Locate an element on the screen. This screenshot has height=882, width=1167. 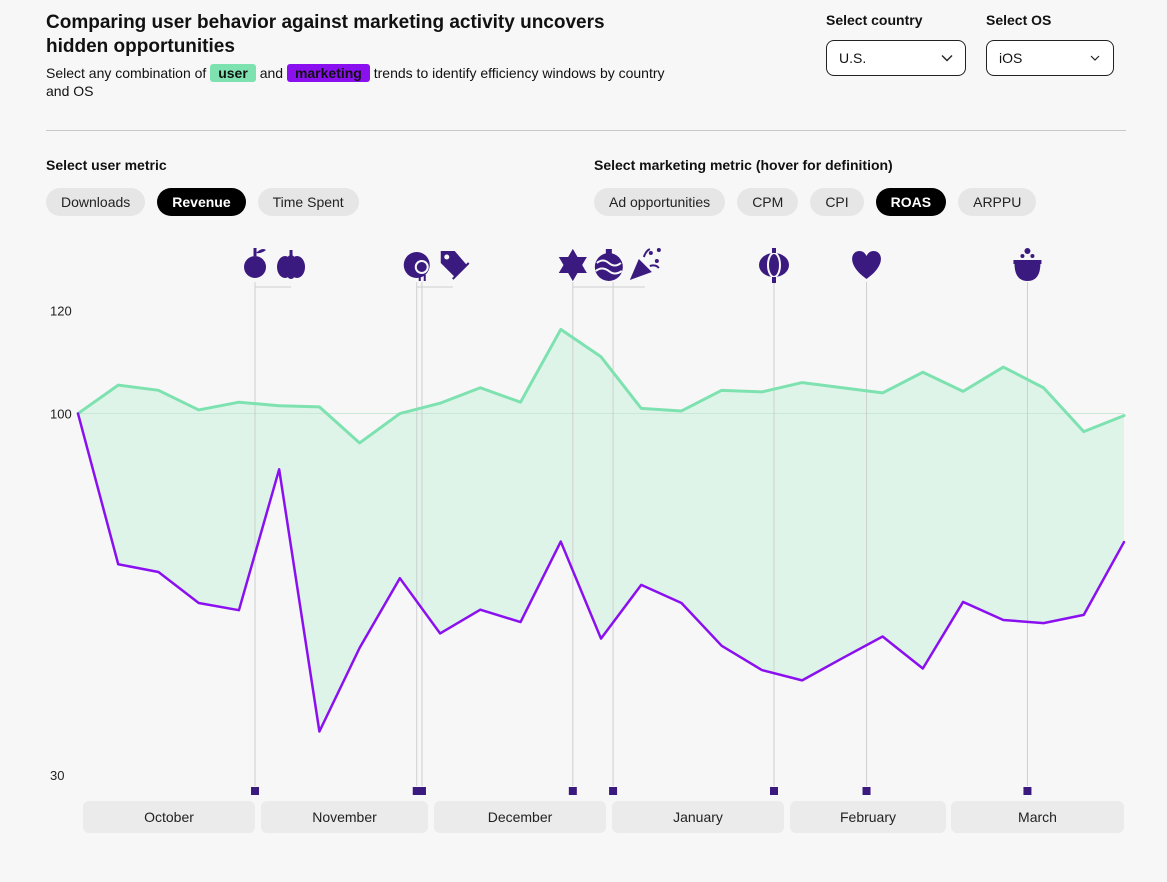
apple-icon is located at coordinates (255, 263).